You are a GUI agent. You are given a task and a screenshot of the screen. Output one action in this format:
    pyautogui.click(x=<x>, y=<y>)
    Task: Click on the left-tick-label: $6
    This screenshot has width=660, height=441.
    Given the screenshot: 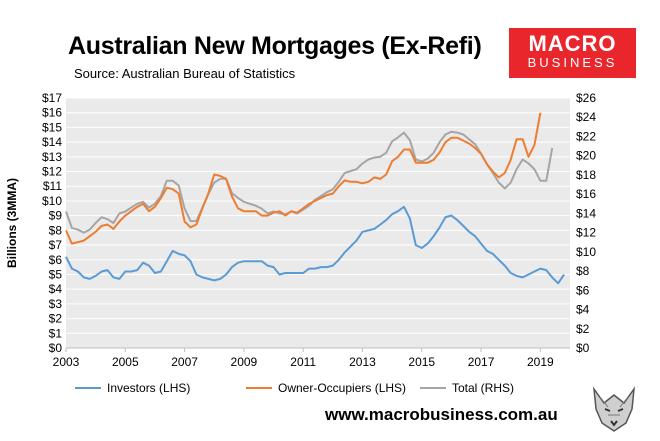 What is the action you would take?
    pyautogui.click(x=56, y=260)
    